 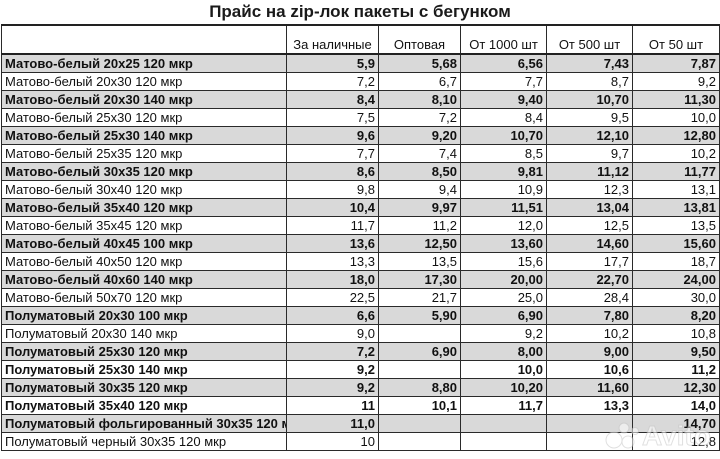 What do you see at coordinates (503, 135) in the screenshot?
I see `price-from-1000: 10,70` at bounding box center [503, 135].